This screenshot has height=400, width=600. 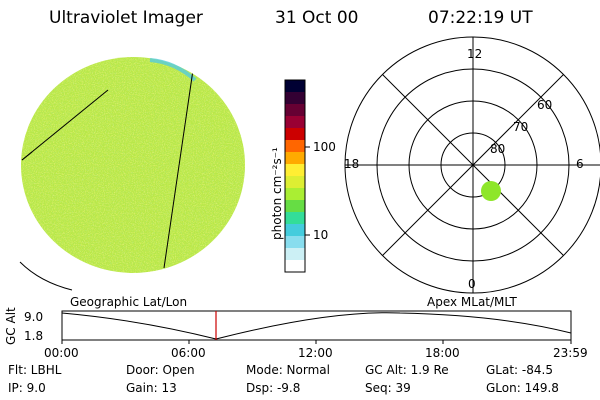 What do you see at coordinates (442, 353) in the screenshot?
I see `time-tick-1800: 18:00` at bounding box center [442, 353].